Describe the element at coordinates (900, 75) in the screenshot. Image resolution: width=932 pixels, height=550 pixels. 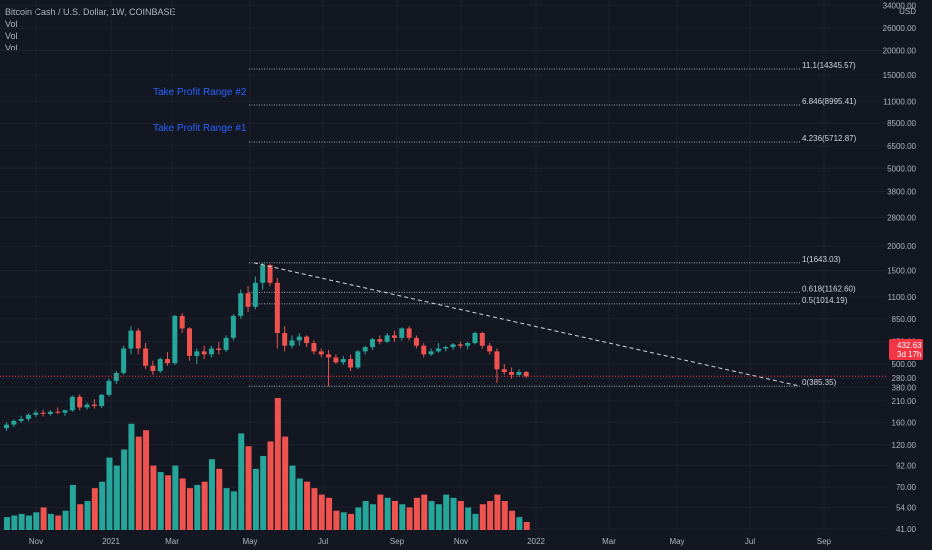
I see `y-tick-label: 15000.00` at that location.